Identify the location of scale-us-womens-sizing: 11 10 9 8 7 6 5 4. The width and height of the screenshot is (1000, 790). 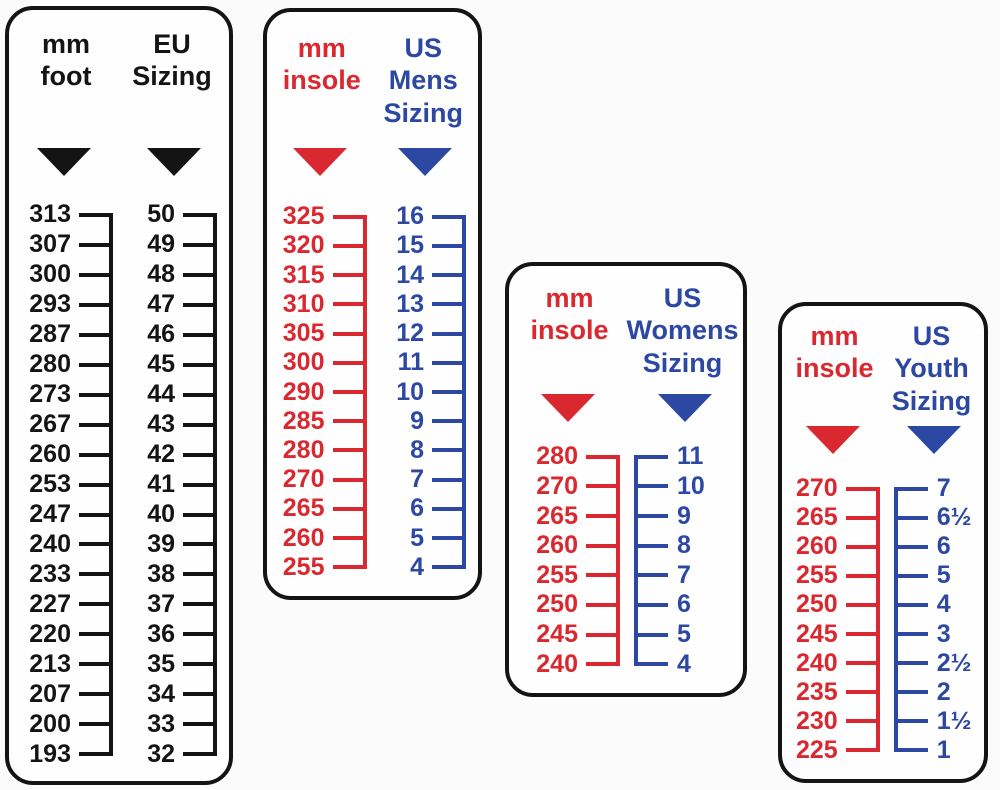
(682, 560).